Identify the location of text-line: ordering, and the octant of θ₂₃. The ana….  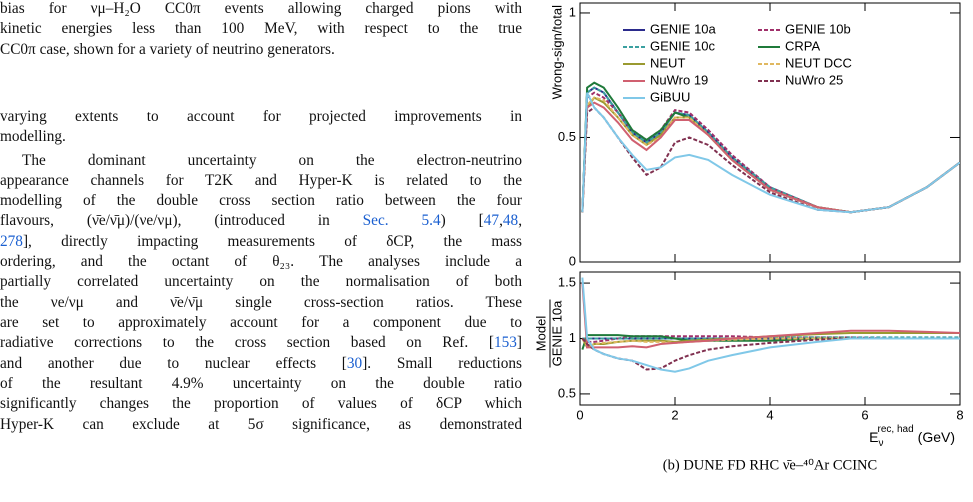
(261, 262).